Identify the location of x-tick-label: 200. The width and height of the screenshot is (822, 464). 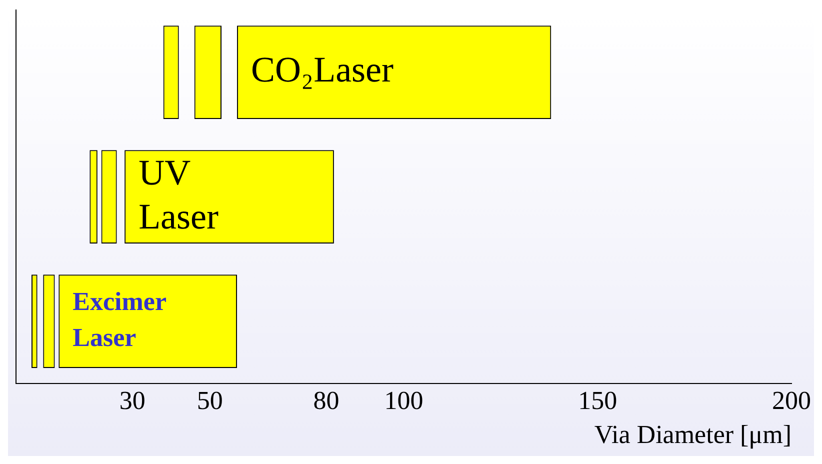
(791, 401).